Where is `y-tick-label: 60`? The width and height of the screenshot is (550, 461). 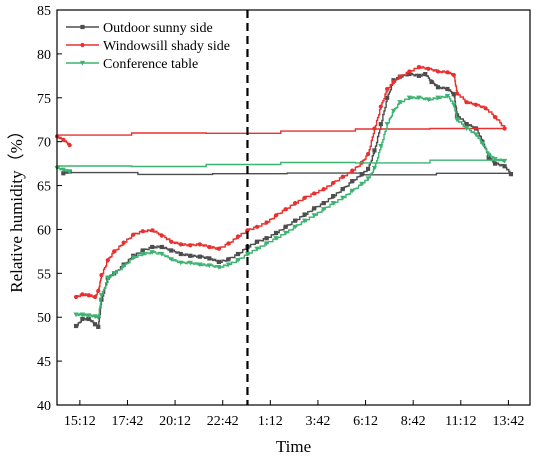 y-tick-label: 60 is located at coordinates (44, 230).